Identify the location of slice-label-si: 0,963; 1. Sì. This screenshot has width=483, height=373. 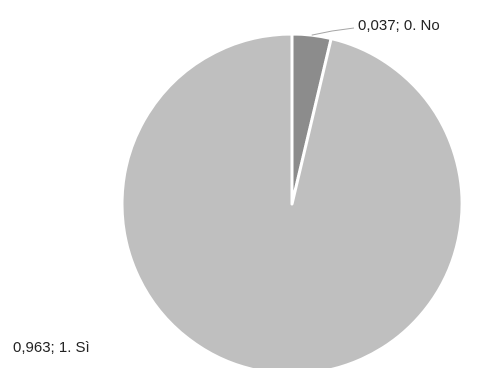
(51, 347).